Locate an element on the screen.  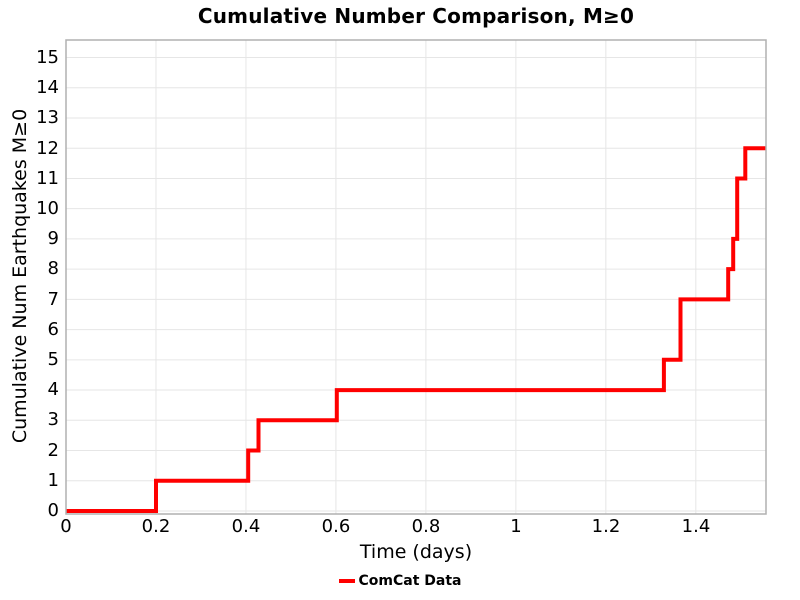
y-tick-label: 4 is located at coordinates (53, 389).